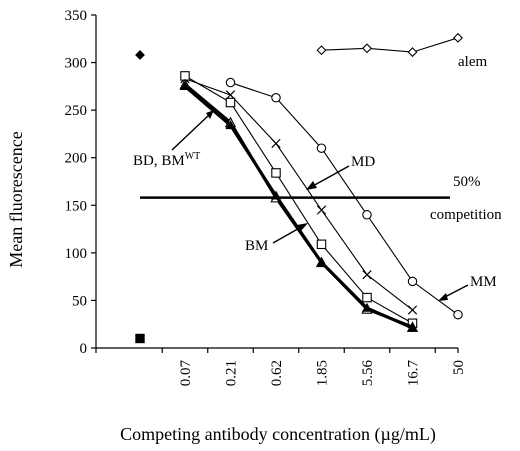 This screenshot has height=451, width=520. What do you see at coordinates (443, 297) in the screenshot?
I see `arrowhead-mm` at bounding box center [443, 297].